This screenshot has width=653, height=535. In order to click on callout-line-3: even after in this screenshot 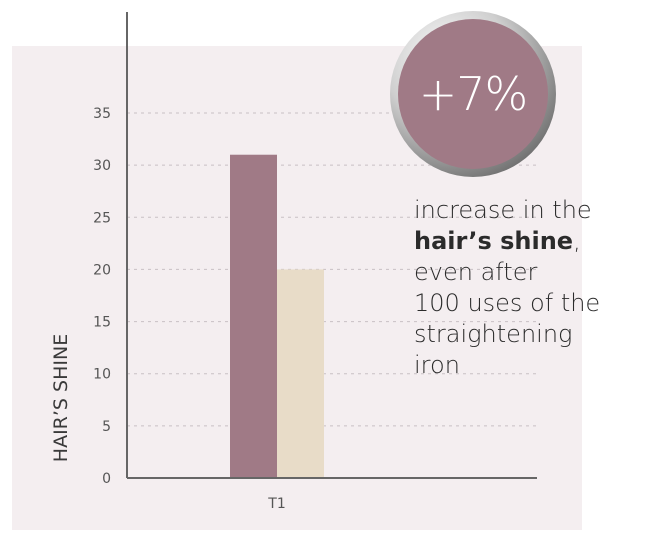, I will do `click(476, 272)`.